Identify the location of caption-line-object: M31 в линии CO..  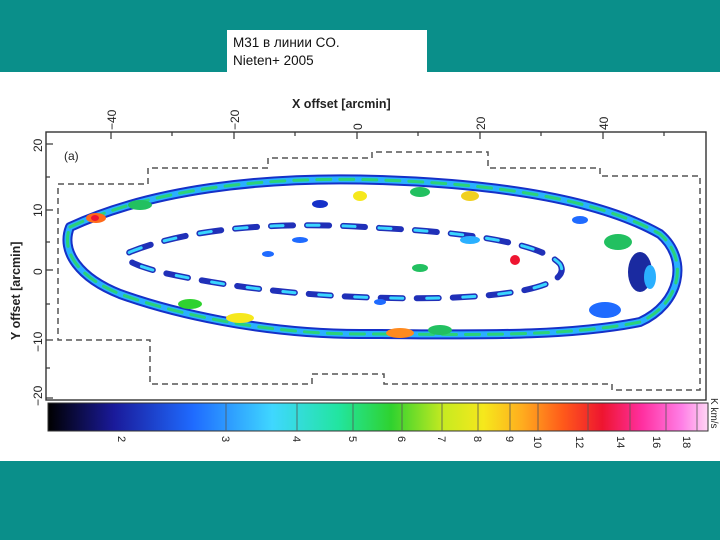
(286, 42).